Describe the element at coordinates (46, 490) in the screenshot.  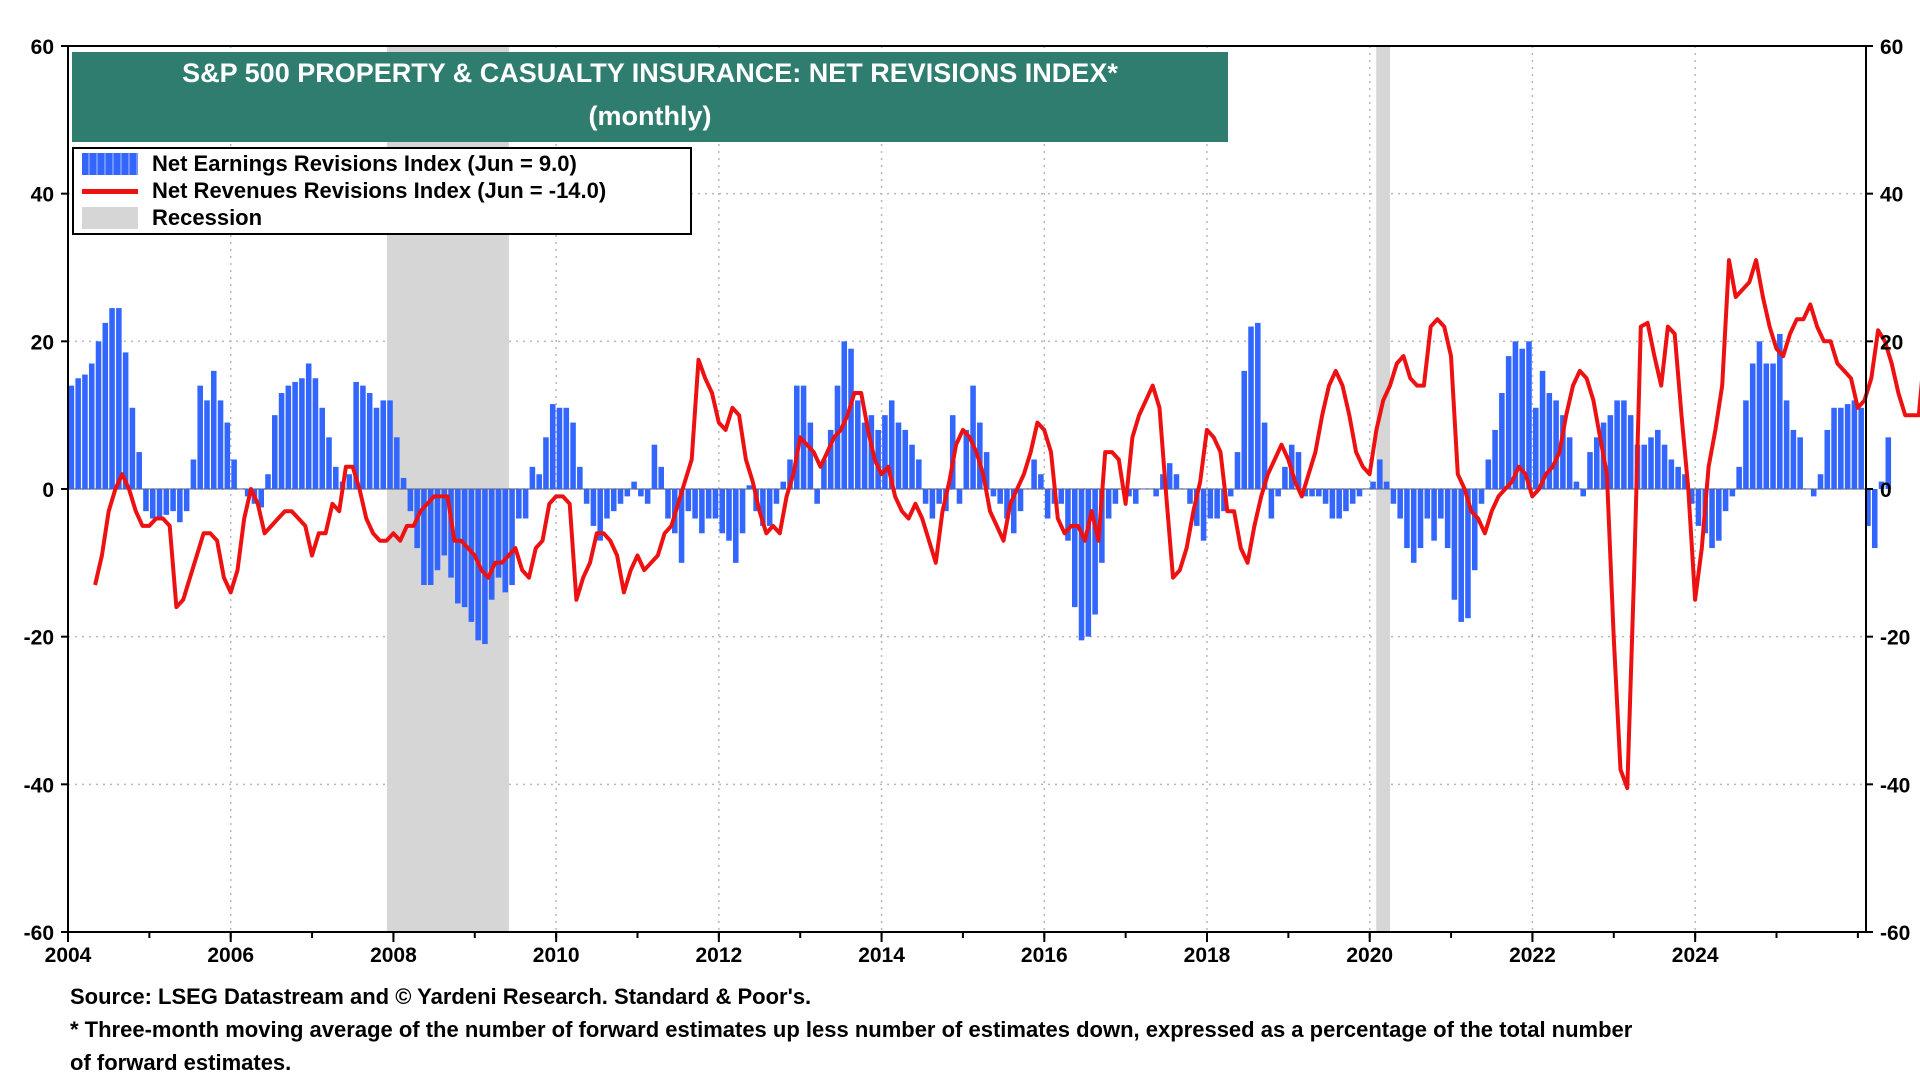
I see `y-axis-left: 60 40 20 0 -20 -40 -60` at that location.